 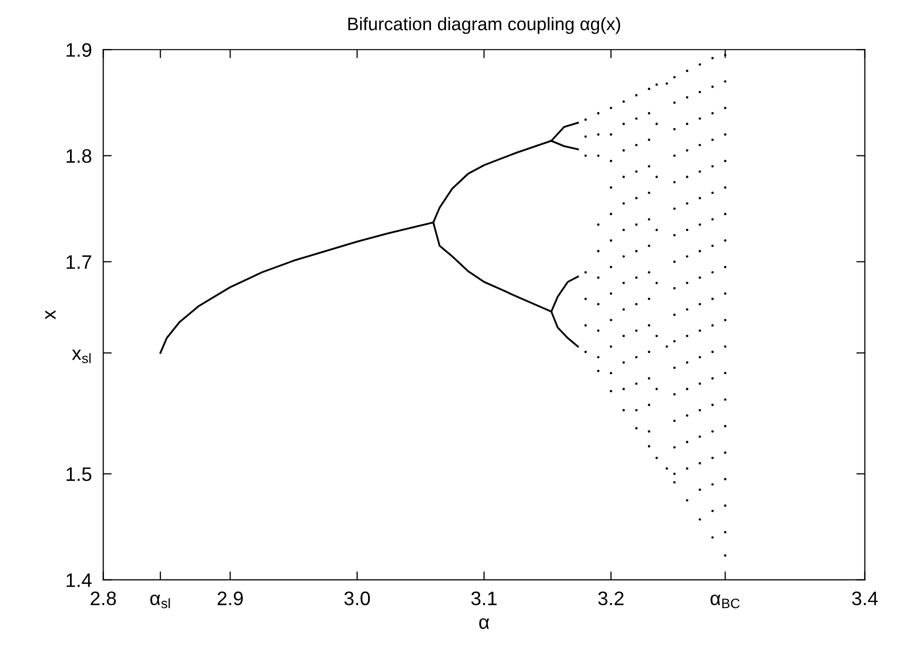 I want to click on y-axis-title: x, so click(x=50, y=315).